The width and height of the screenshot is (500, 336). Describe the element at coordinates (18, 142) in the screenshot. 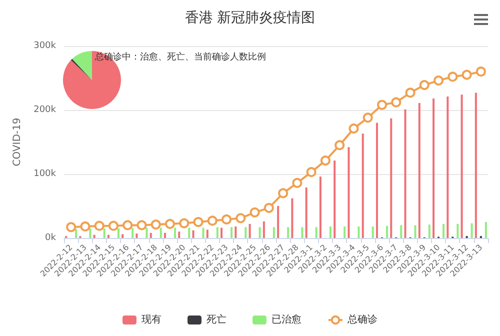

I see `y-axis-title: COVID-19` at that location.